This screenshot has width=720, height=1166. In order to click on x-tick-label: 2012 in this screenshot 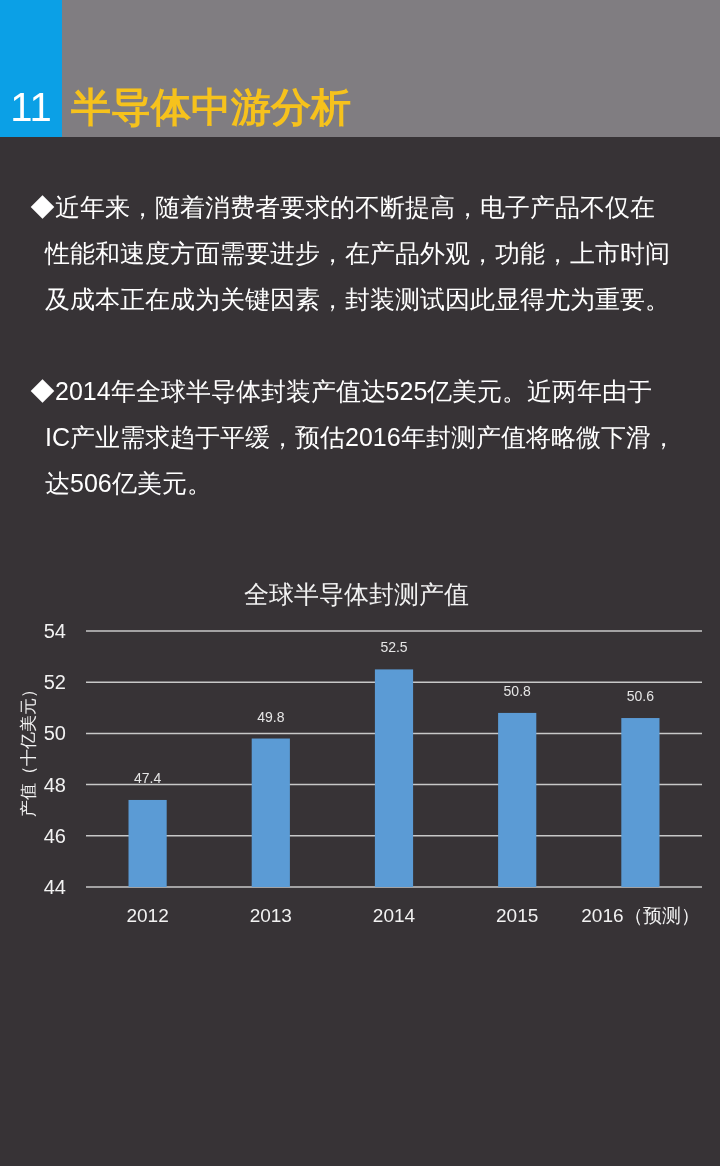, I will do `click(147, 915)`.